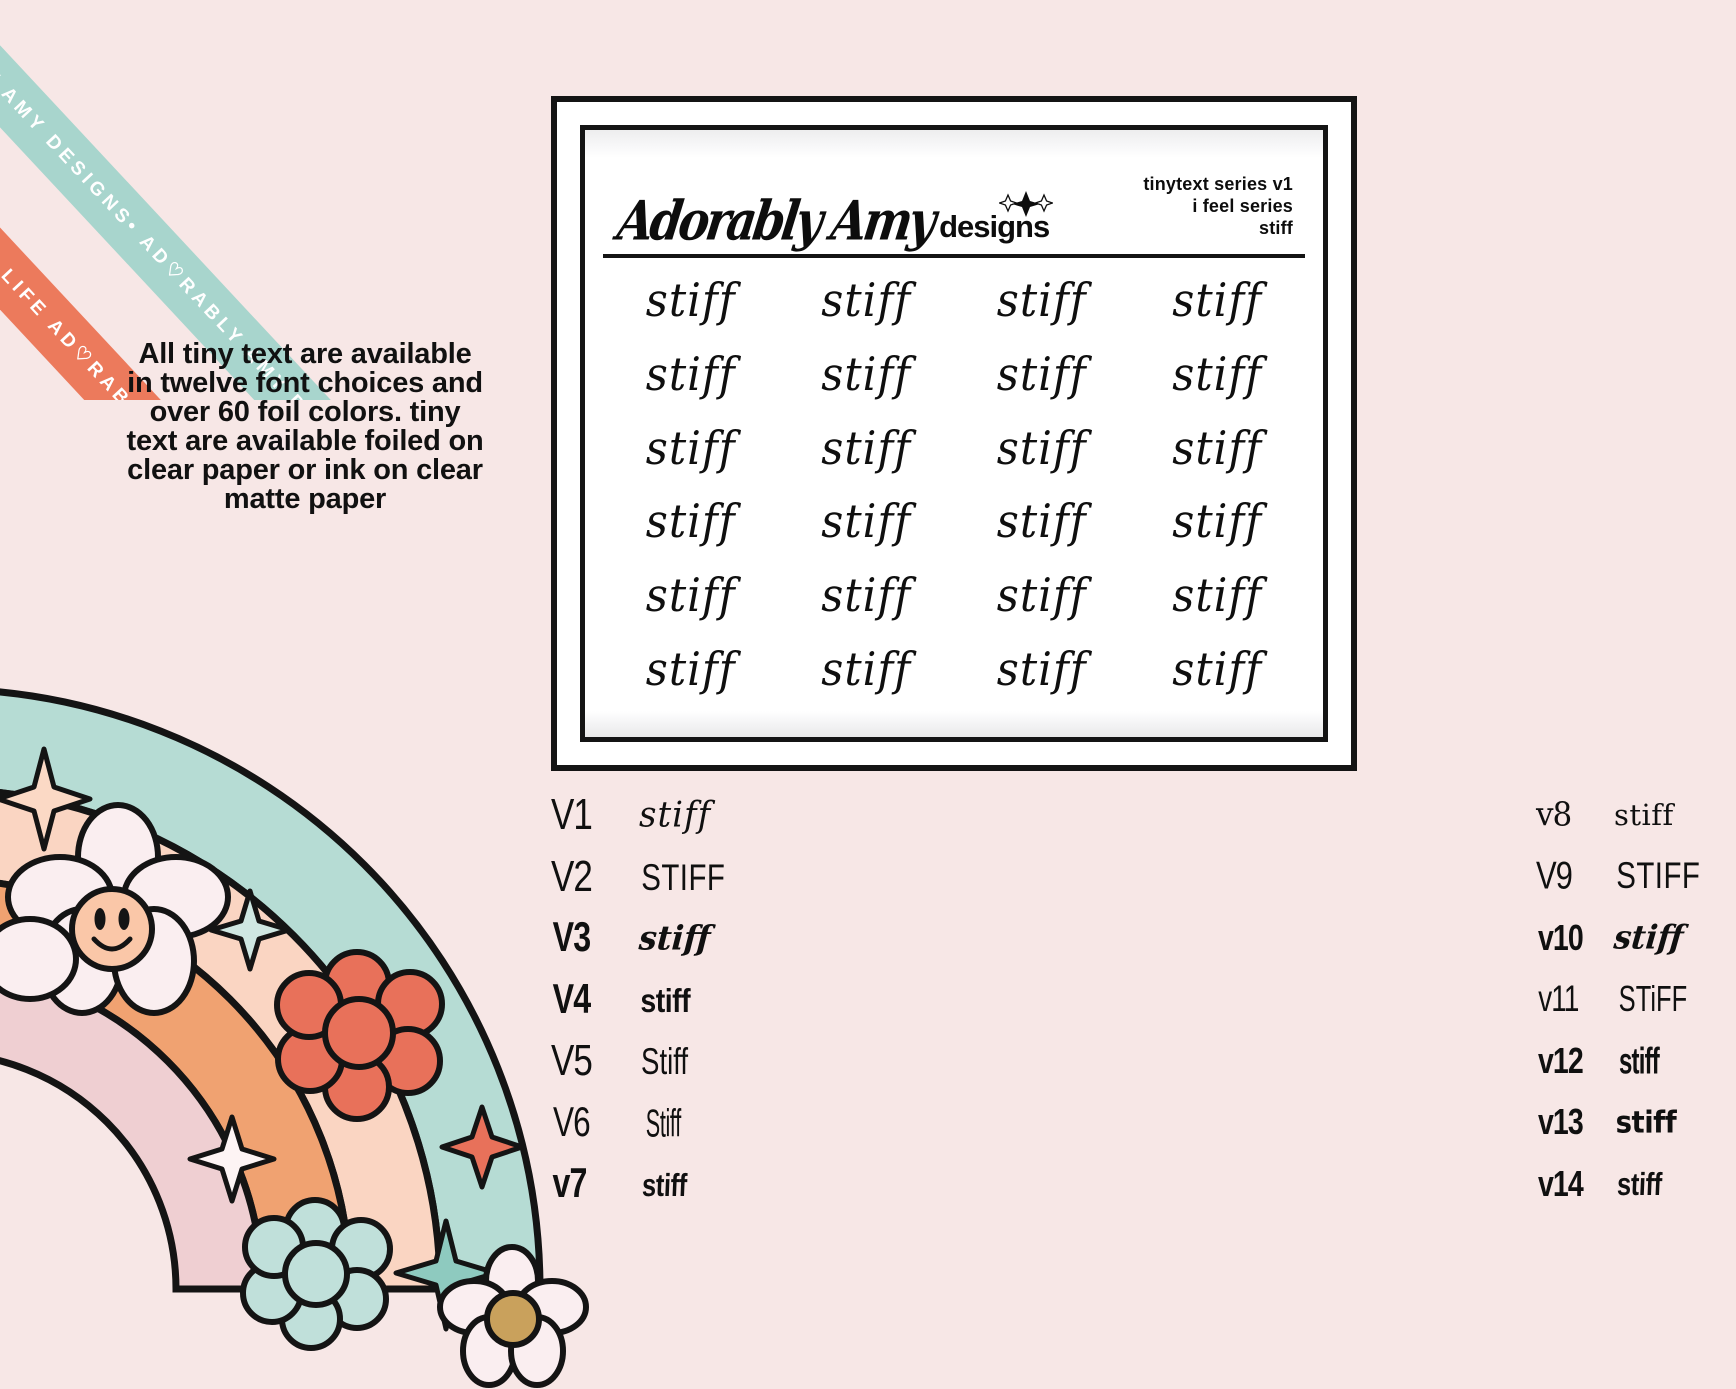  I want to click on font-version-row: v12 stiff, so click(1350, 1065).